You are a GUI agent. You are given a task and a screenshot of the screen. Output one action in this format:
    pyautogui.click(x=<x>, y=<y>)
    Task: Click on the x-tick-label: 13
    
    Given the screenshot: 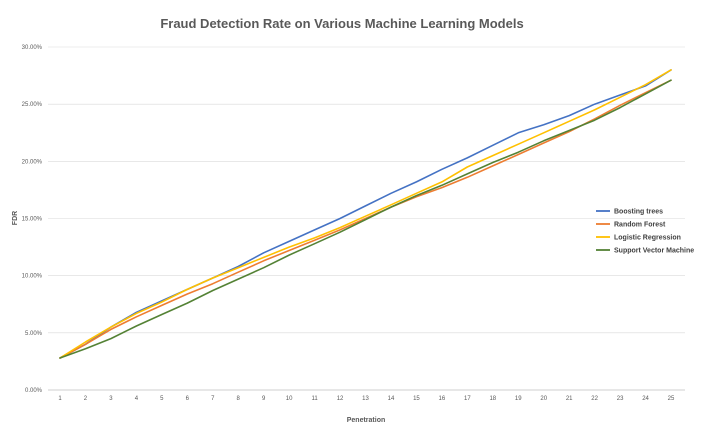 What is the action you would take?
    pyautogui.click(x=365, y=399)
    